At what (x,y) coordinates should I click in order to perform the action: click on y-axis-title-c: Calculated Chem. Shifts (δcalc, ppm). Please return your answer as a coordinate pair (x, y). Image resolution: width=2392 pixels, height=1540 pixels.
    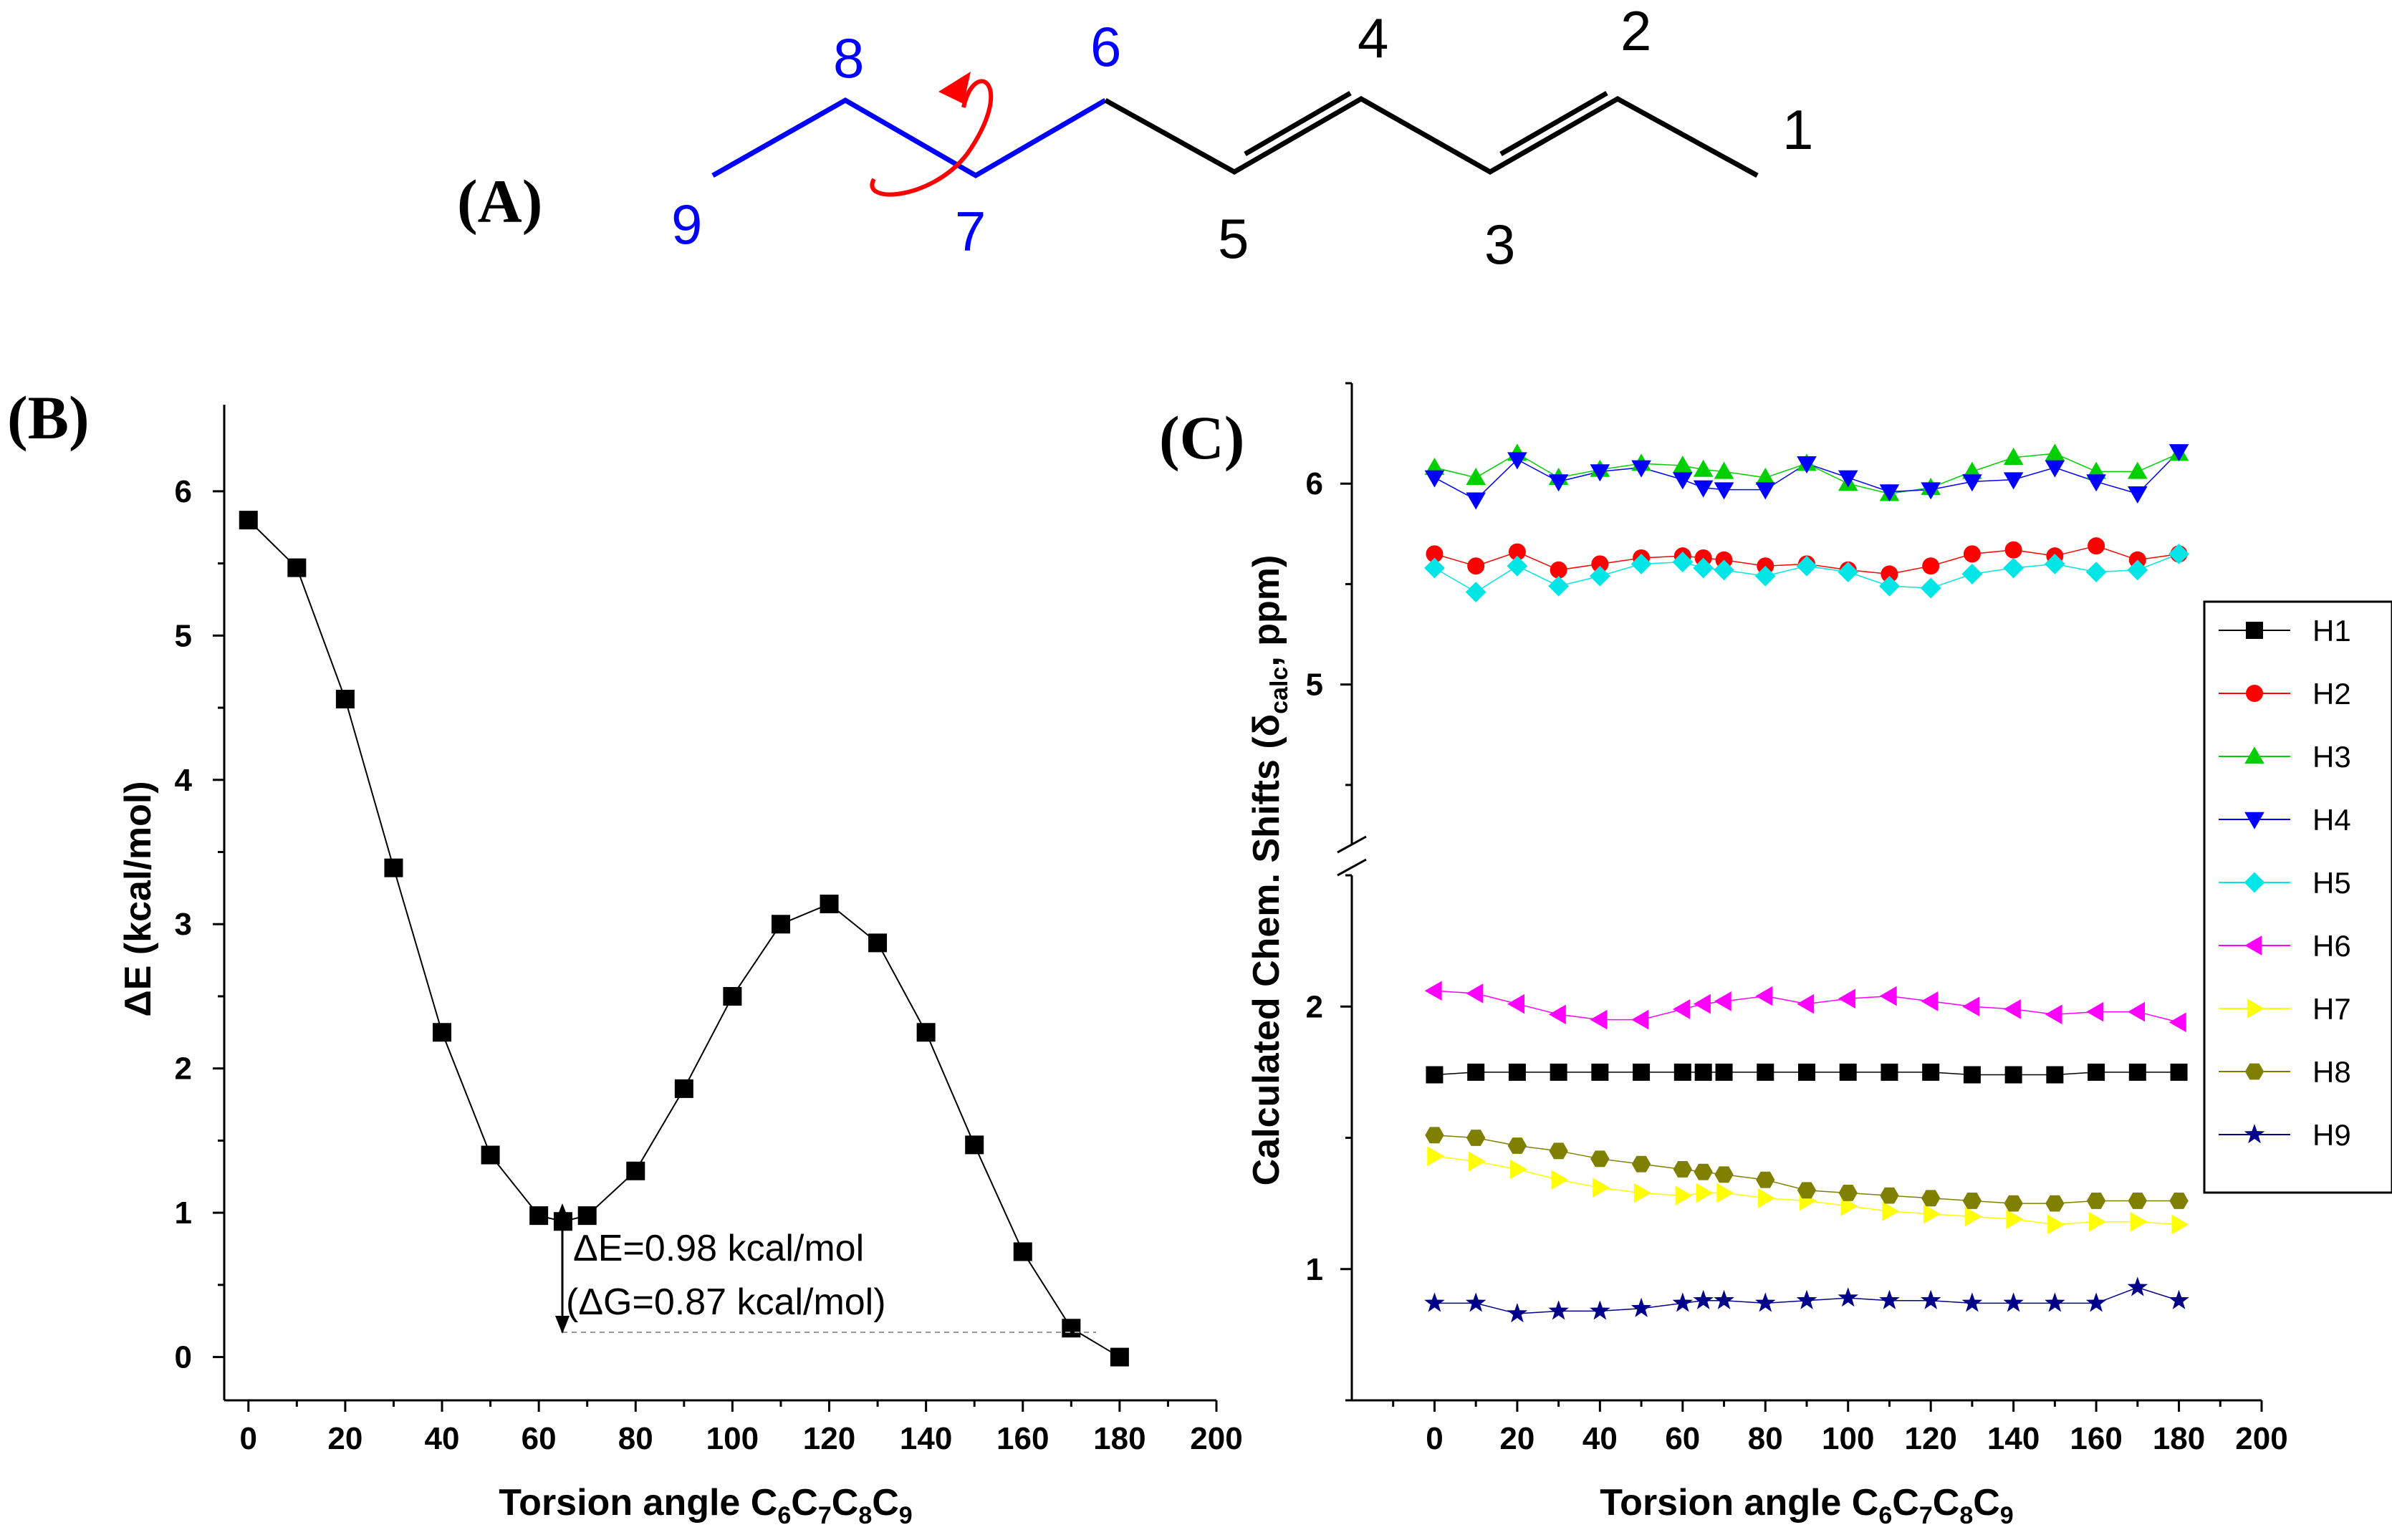
    Looking at the image, I should click on (1270, 870).